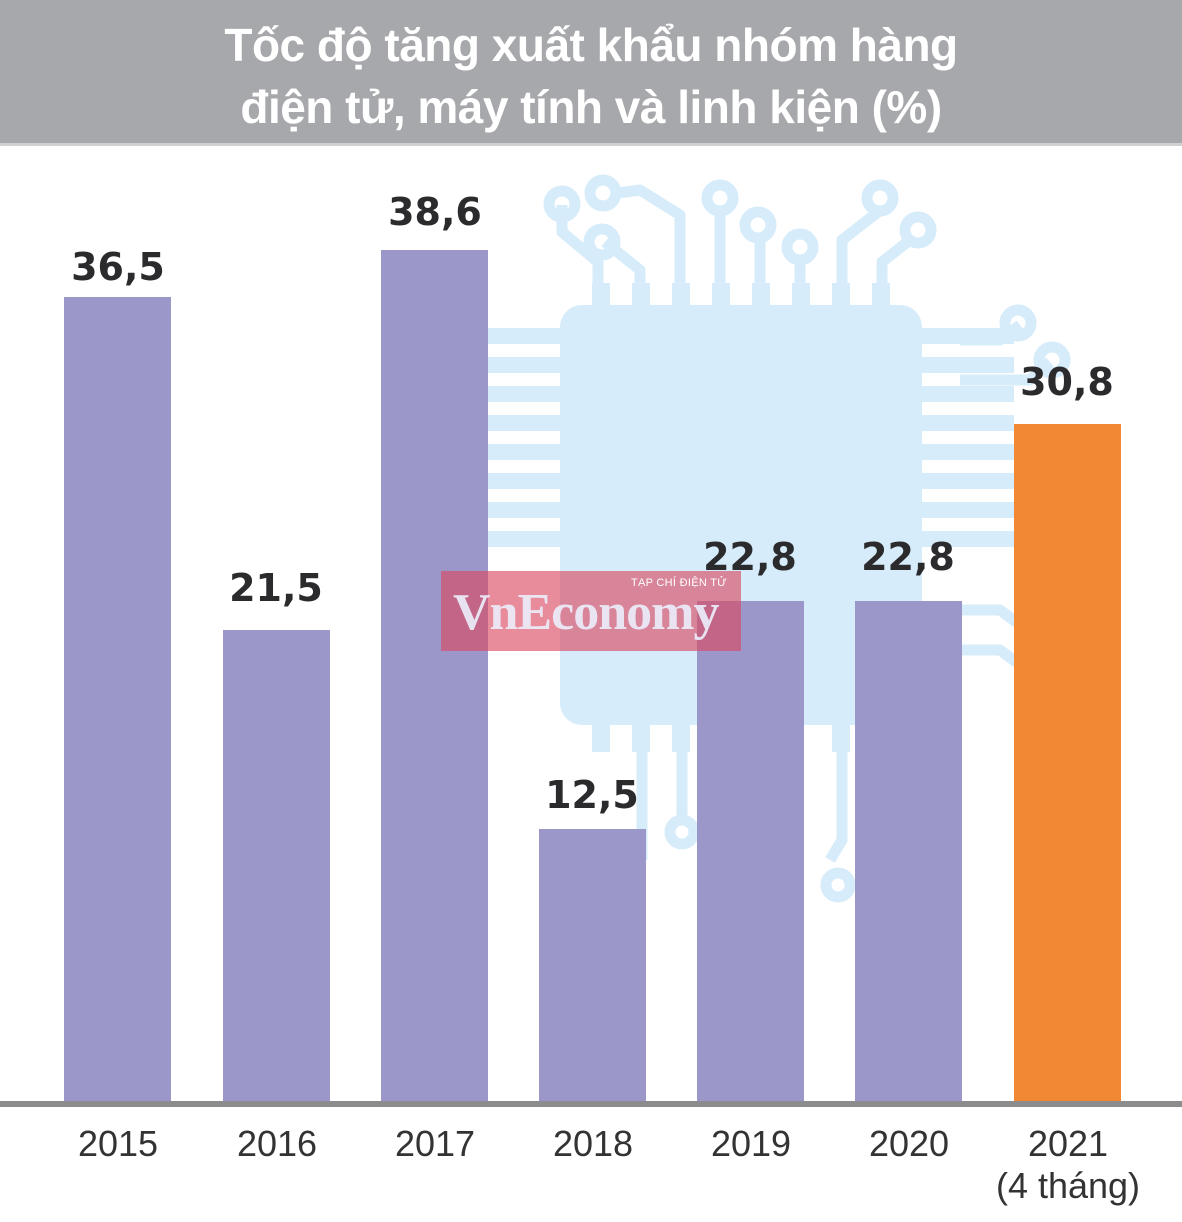  Describe the element at coordinates (435, 212) in the screenshot. I see `value-label-2017: 38,6` at that location.